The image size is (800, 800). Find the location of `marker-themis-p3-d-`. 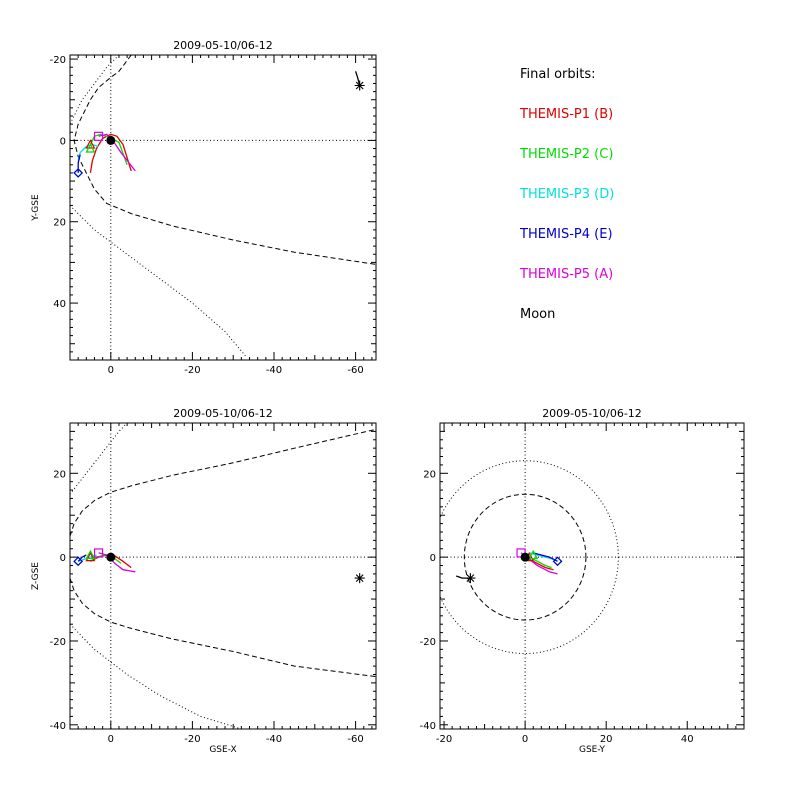

marker-themis-p3-d- is located at coordinates (557, 561).